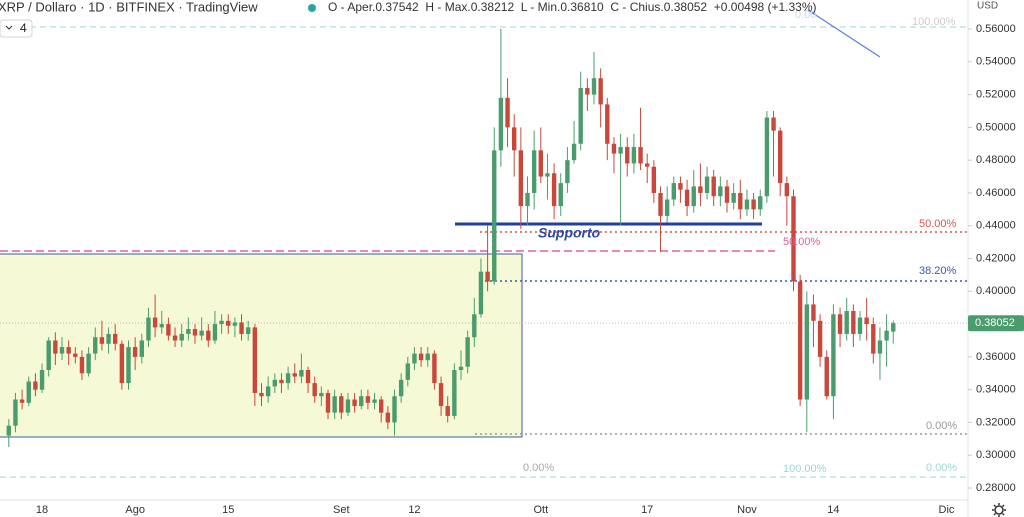 Image resolution: width=1024 pixels, height=517 pixels. What do you see at coordinates (996, 29) in the screenshot?
I see `y-tick-label: 0.56000` at bounding box center [996, 29].